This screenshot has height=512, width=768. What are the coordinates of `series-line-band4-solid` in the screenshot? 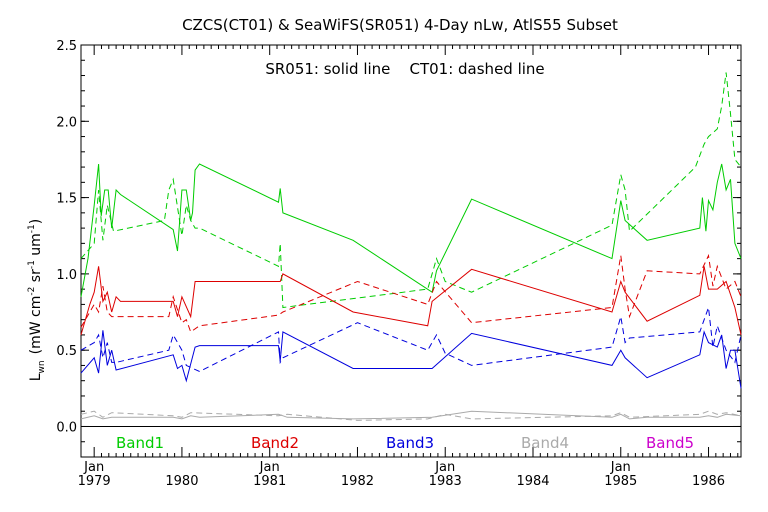 It's located at (411, 415).